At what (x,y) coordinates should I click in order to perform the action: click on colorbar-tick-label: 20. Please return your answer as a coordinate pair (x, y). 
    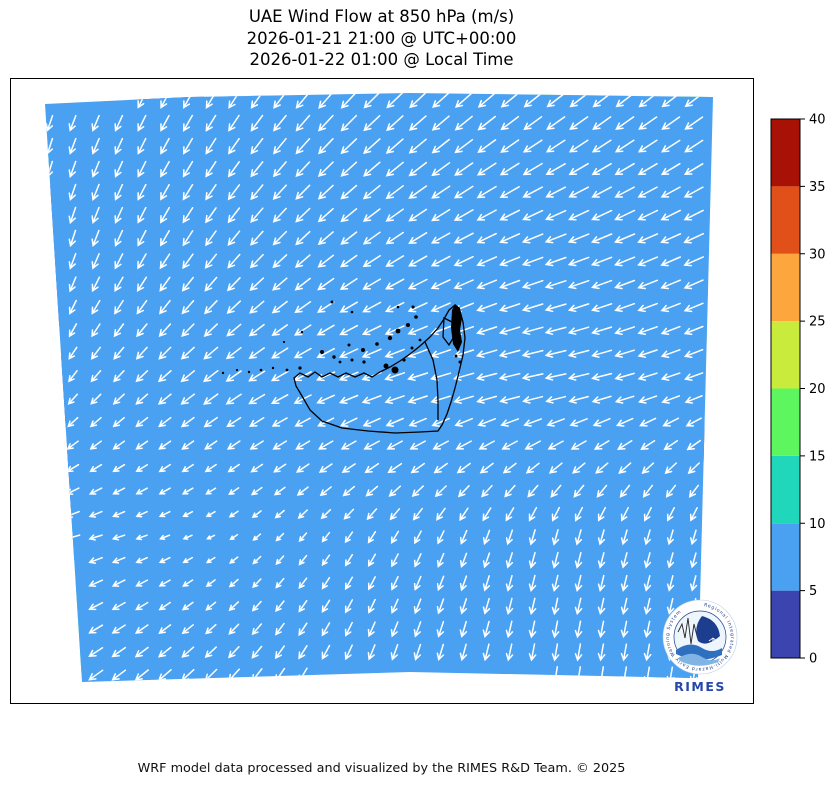
    Looking at the image, I should click on (817, 389).